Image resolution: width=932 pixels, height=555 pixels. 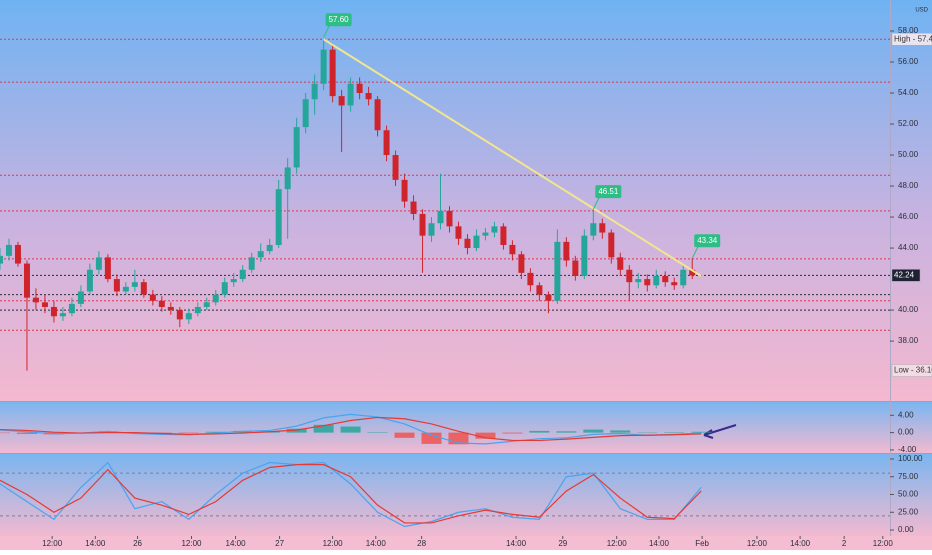 What do you see at coordinates (351, 429) in the screenshot?
I see `signal-line` at bounding box center [351, 429].